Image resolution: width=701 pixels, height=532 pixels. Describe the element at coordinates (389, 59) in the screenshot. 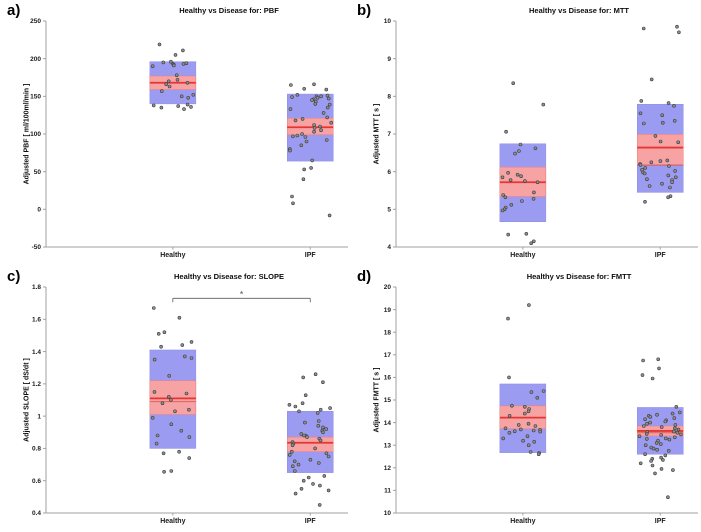

I see `y-tick-label: 9` at that location.